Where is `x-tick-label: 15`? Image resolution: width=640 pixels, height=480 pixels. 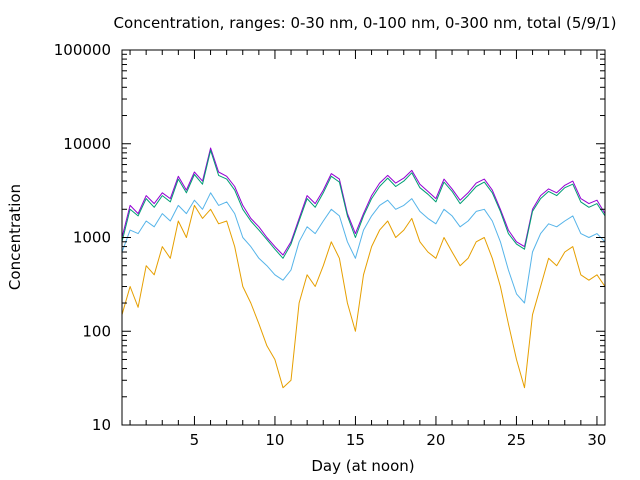
x-tick-label: 15 is located at coordinates (355, 440).